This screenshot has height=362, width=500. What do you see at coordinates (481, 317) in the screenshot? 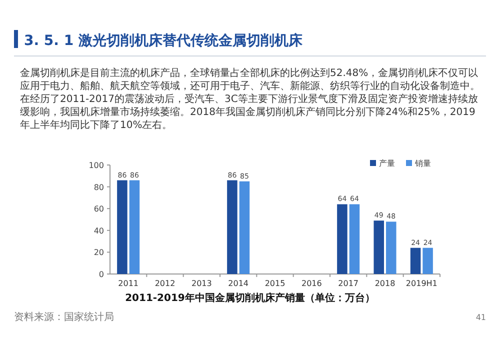
I see `text: 41` at bounding box center [481, 317].